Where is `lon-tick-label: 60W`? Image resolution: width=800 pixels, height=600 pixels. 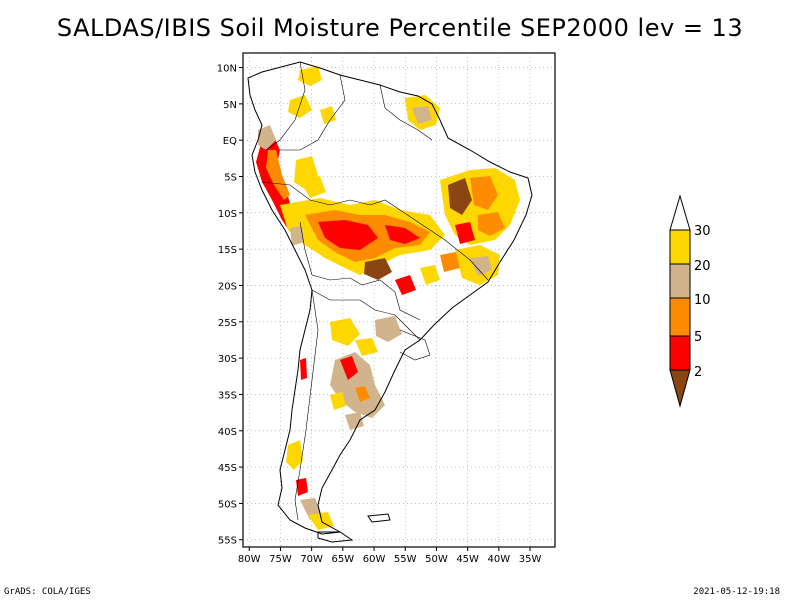 lon-tick-label: 60W is located at coordinates (374, 559).